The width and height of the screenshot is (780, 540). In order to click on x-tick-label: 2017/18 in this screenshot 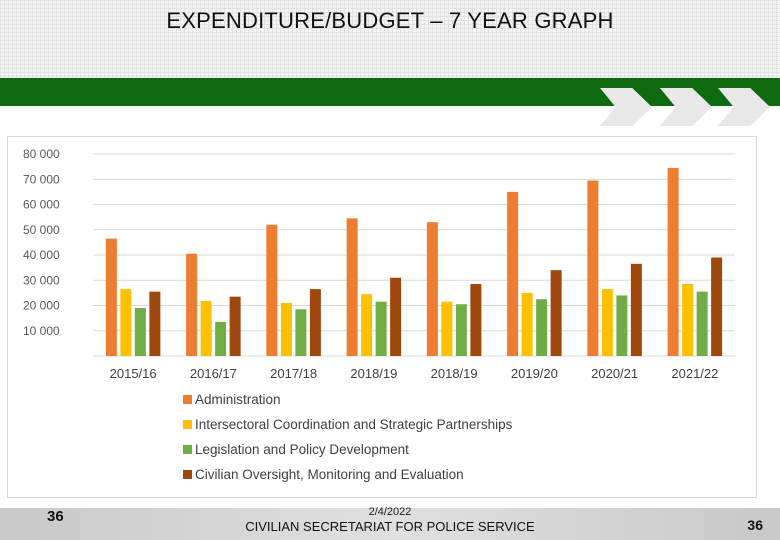, I will do `click(293, 373)`.